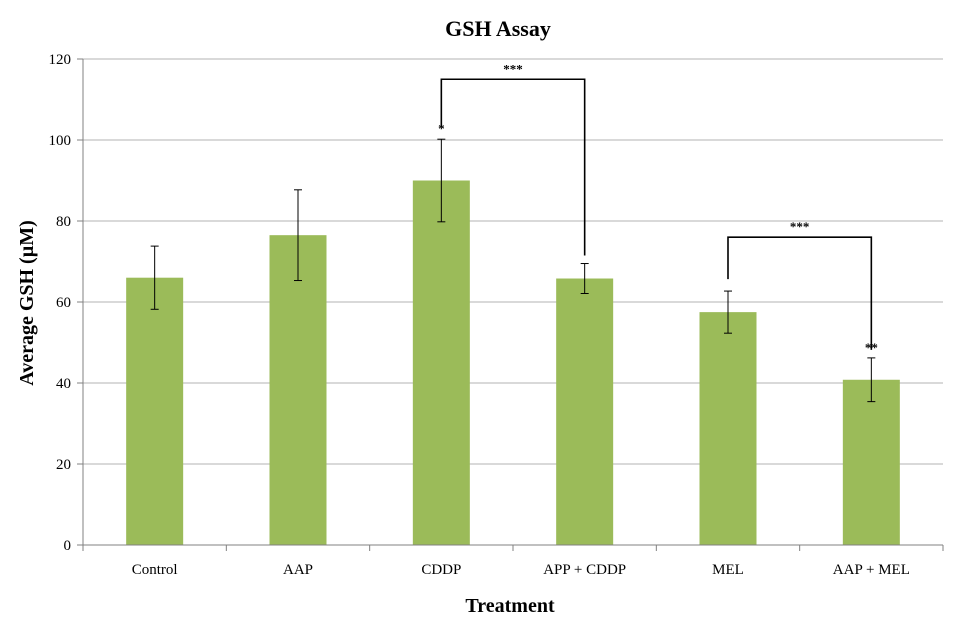 Image resolution: width=955 pixels, height=634 pixels. What do you see at coordinates (510, 606) in the screenshot?
I see `x-axis-label: Treatment` at bounding box center [510, 606].